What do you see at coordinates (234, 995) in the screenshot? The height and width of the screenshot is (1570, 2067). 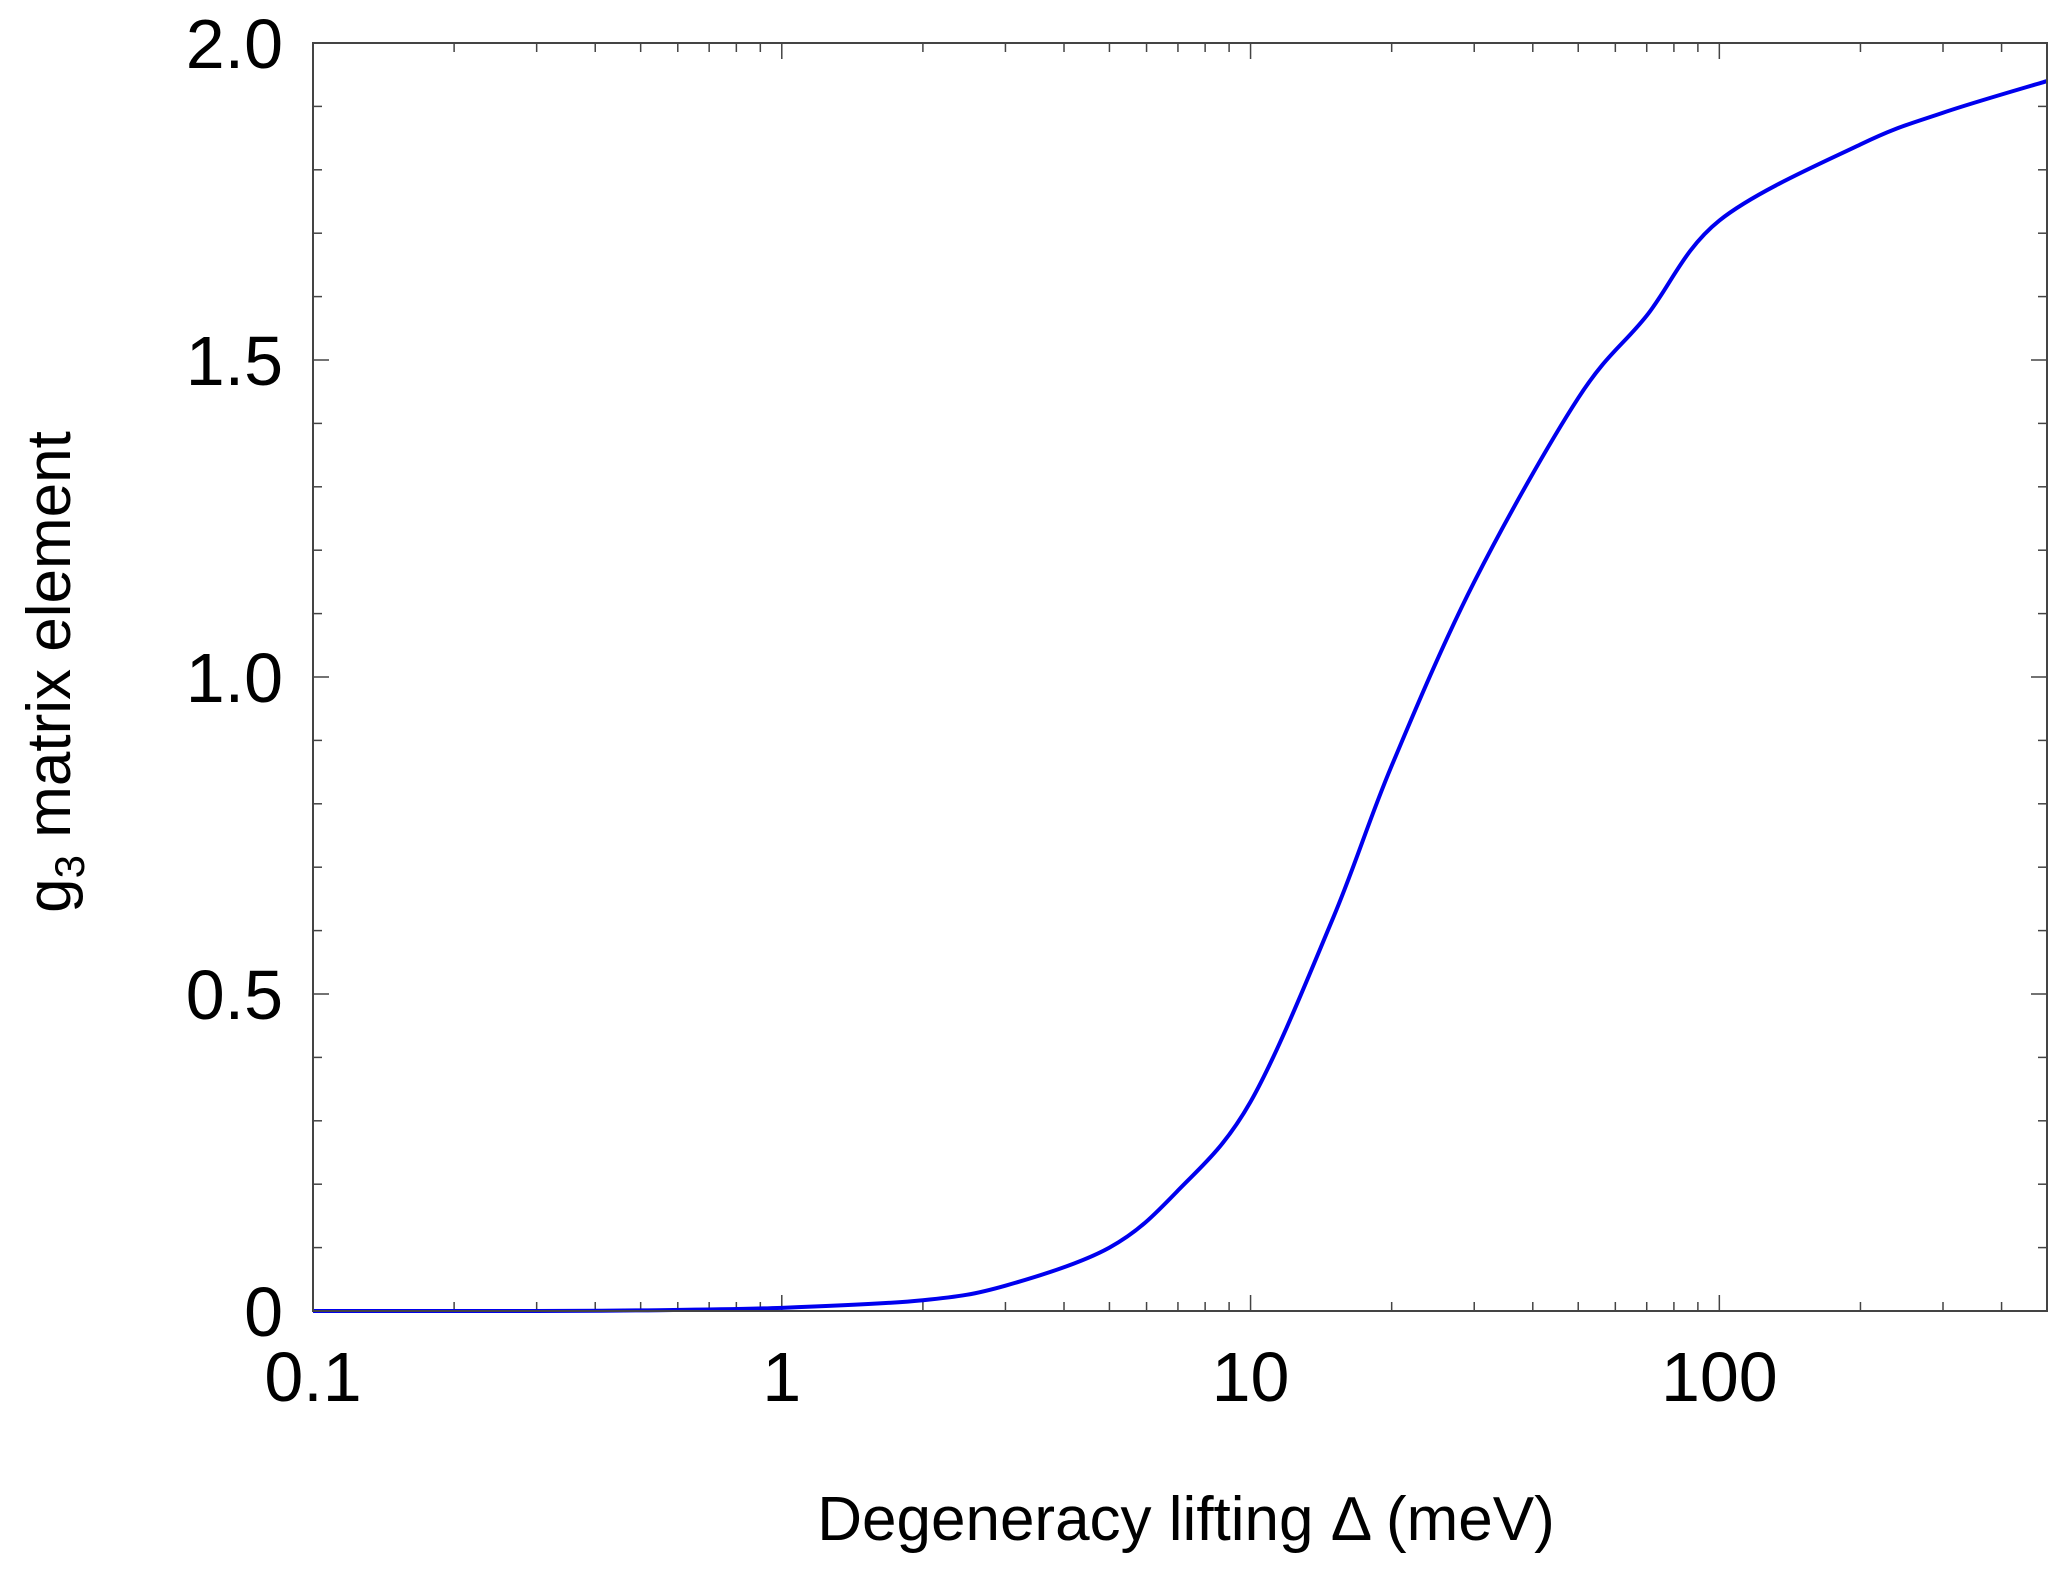 I see `y-tick-label: 0.5` at bounding box center [234, 995].